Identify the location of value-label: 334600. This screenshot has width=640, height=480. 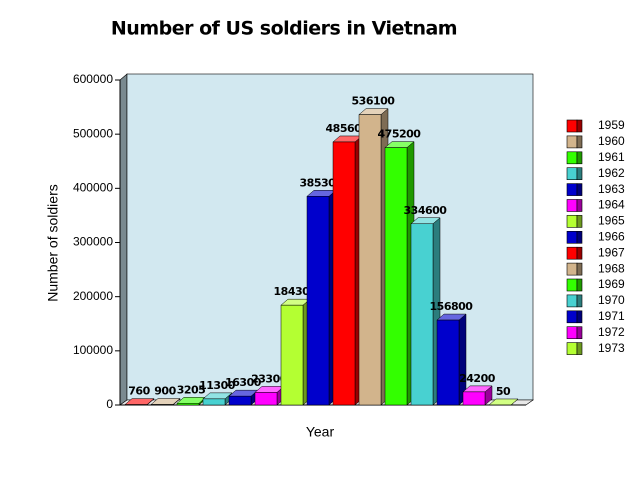
(426, 210).